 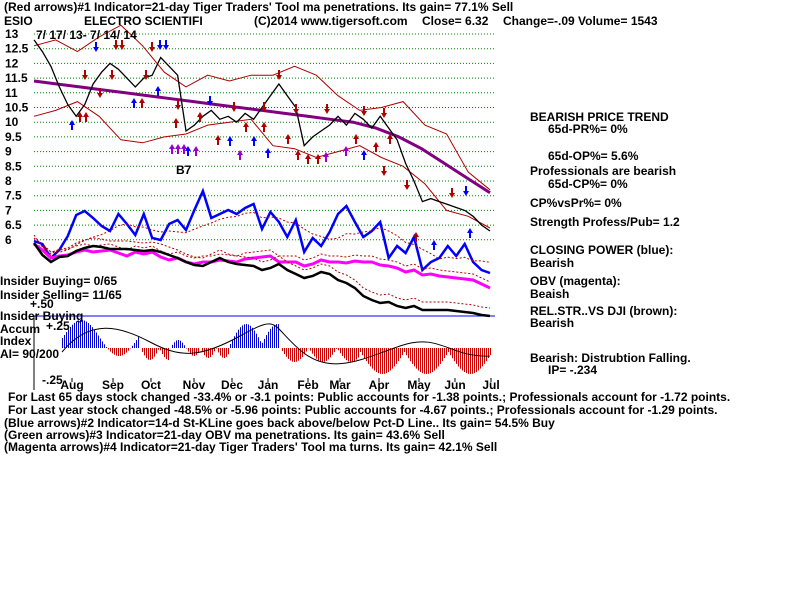 What do you see at coordinates (419, 385) in the screenshot?
I see `x-tick-label: May` at bounding box center [419, 385].